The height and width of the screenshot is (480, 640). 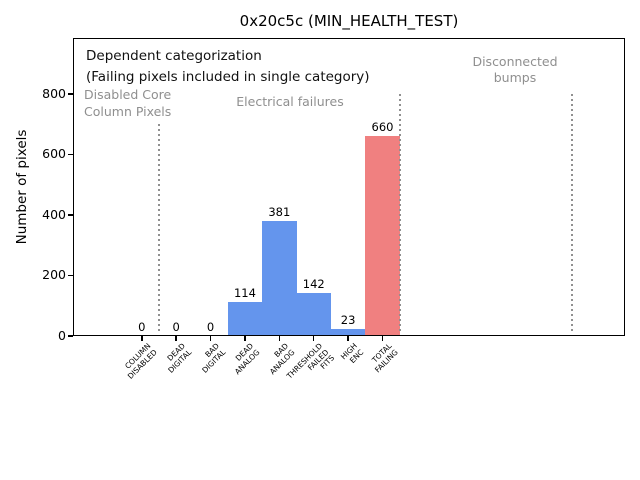 What do you see at coordinates (214, 358) in the screenshot?
I see `x-tick-label: BAD DIGITAL` at bounding box center [214, 358].